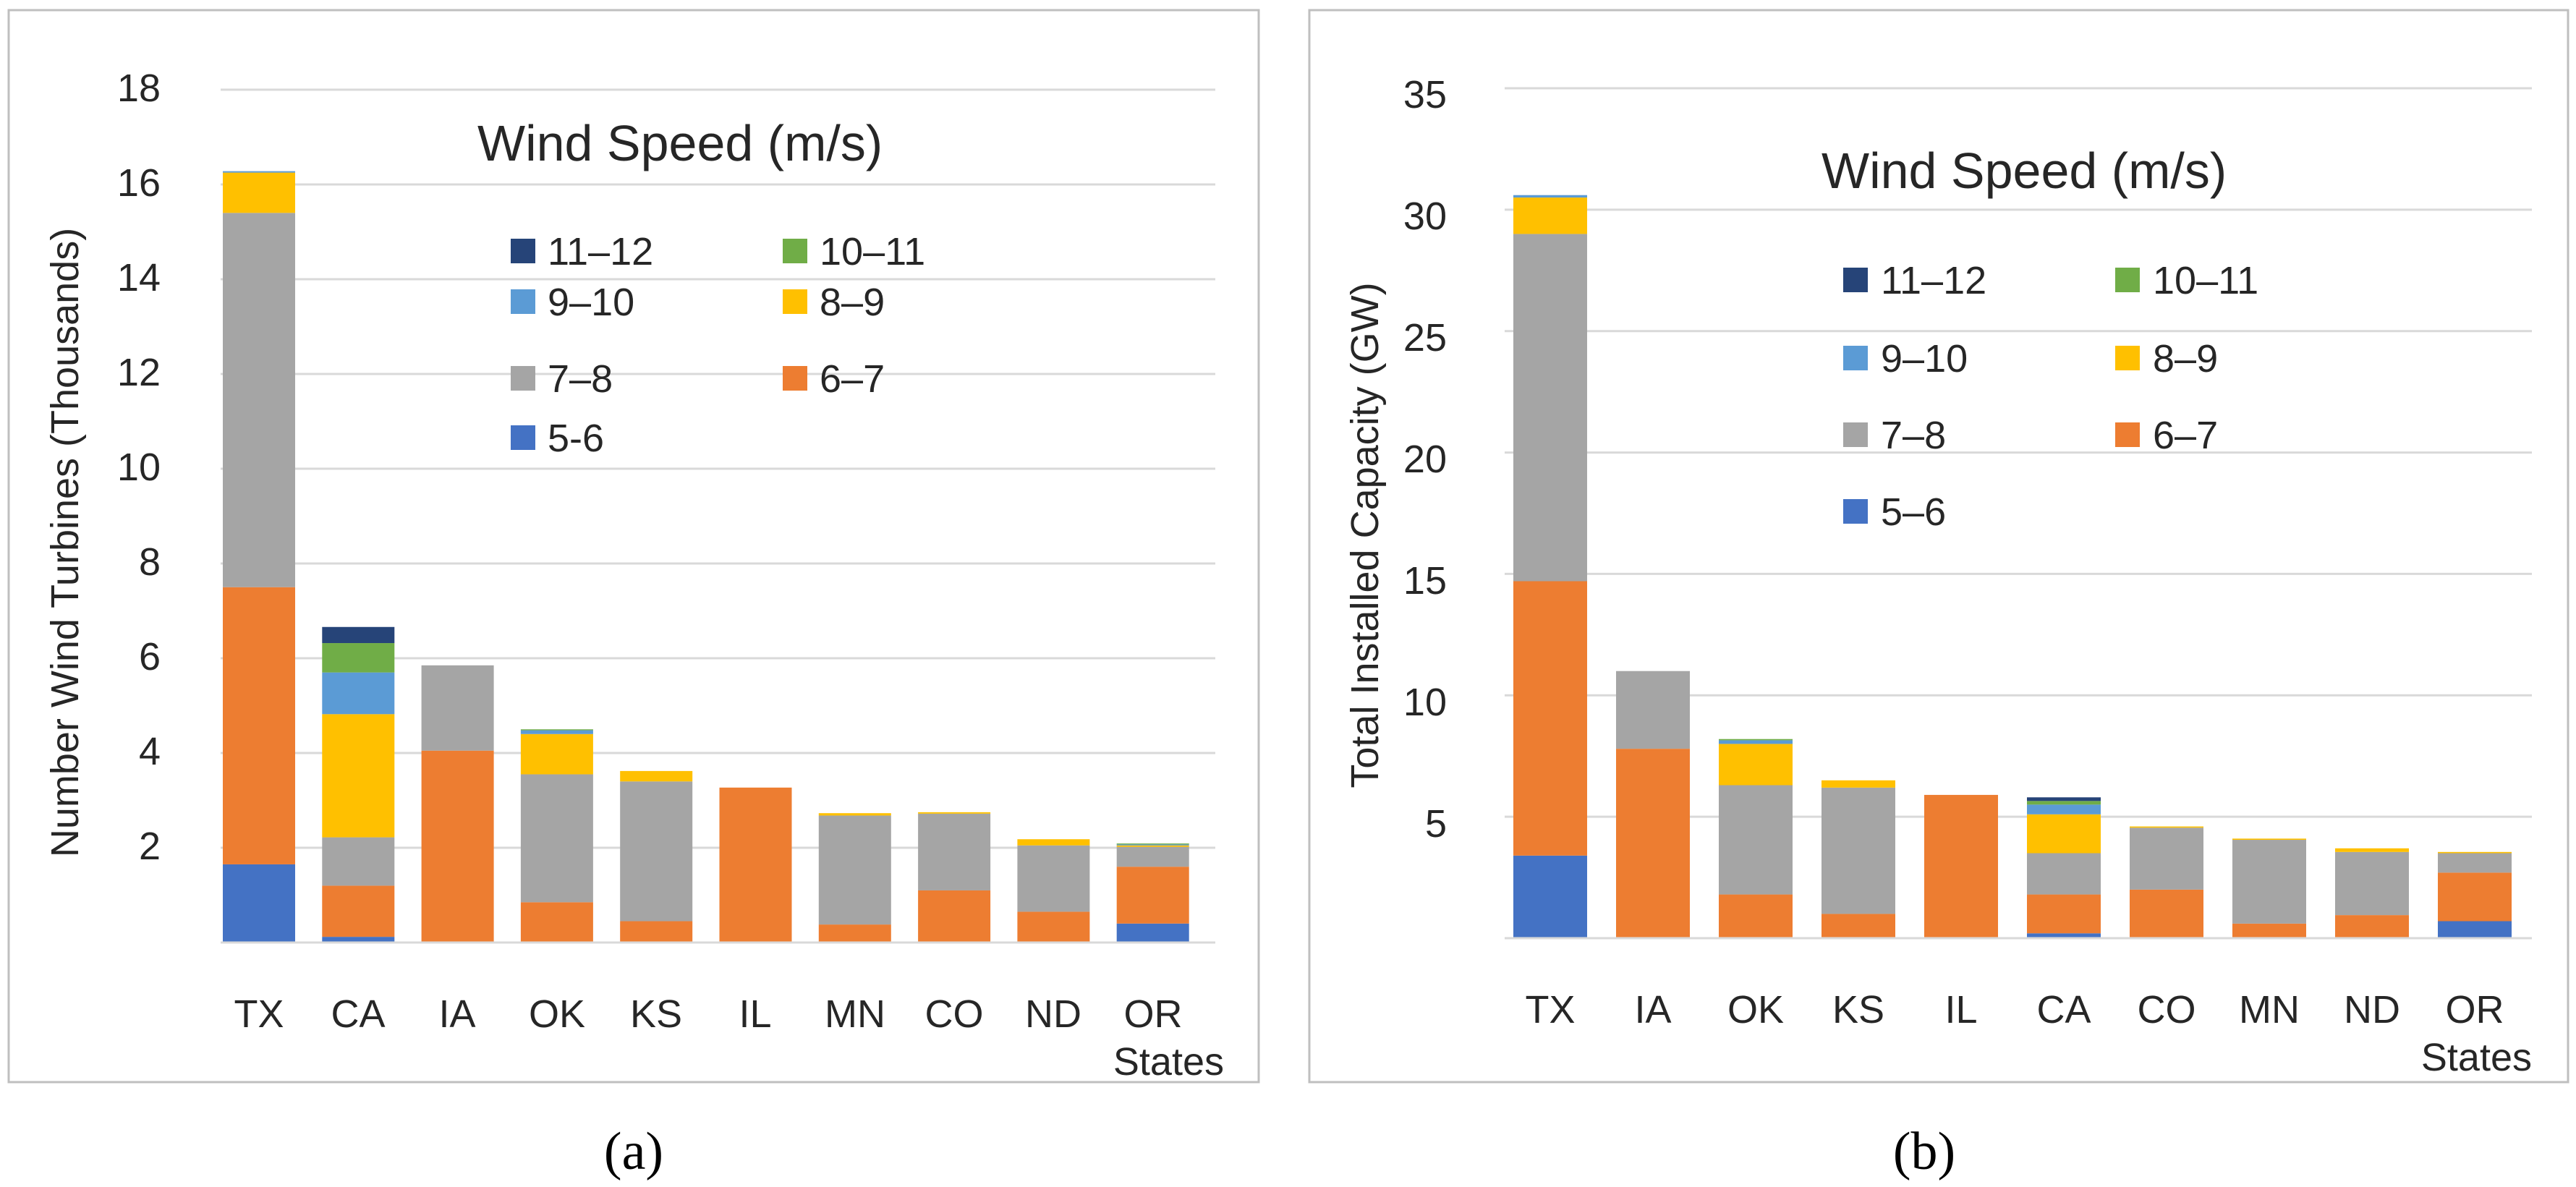  What do you see at coordinates (150, 846) in the screenshot?
I see `chart-a-y-tick: 2` at bounding box center [150, 846].